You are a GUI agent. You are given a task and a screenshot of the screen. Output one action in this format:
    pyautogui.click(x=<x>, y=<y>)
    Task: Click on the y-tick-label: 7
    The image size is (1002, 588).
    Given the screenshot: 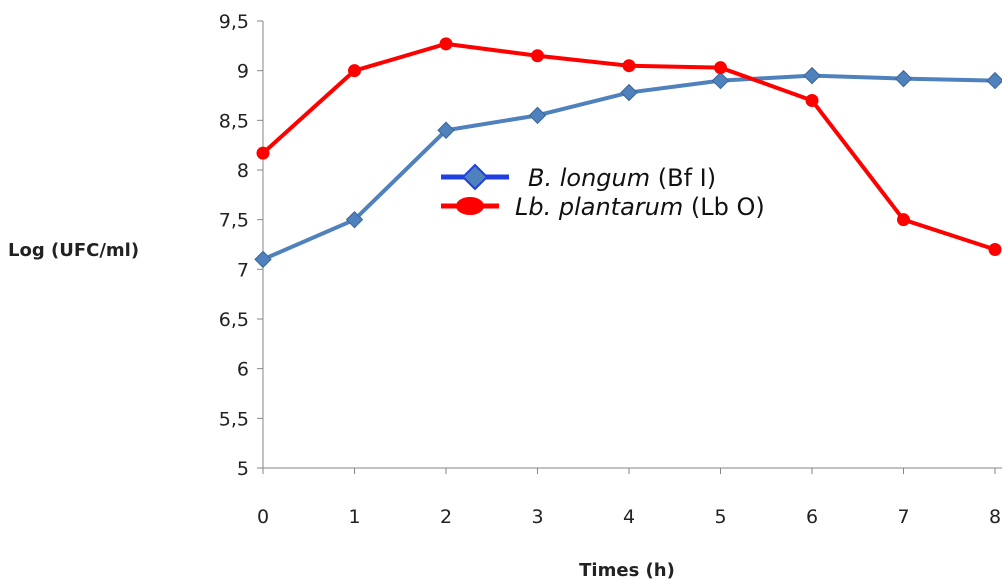 What is the action you would take?
    pyautogui.click(x=243, y=270)
    